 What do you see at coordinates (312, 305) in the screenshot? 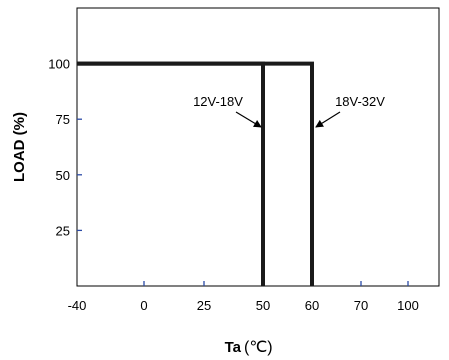
I see `x-tick-label: 60` at bounding box center [312, 305].